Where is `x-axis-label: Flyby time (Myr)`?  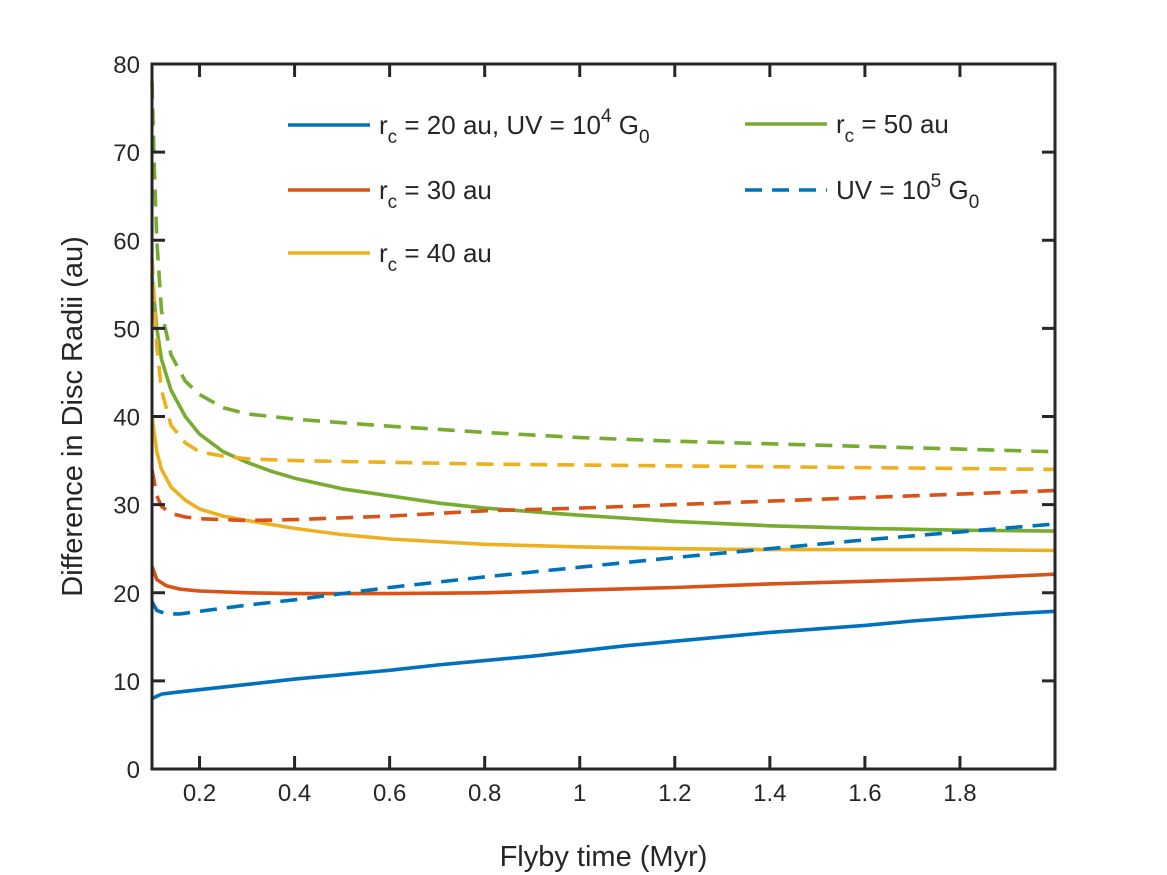
x-axis-label: Flyby time (Myr) is located at coordinates (604, 857).